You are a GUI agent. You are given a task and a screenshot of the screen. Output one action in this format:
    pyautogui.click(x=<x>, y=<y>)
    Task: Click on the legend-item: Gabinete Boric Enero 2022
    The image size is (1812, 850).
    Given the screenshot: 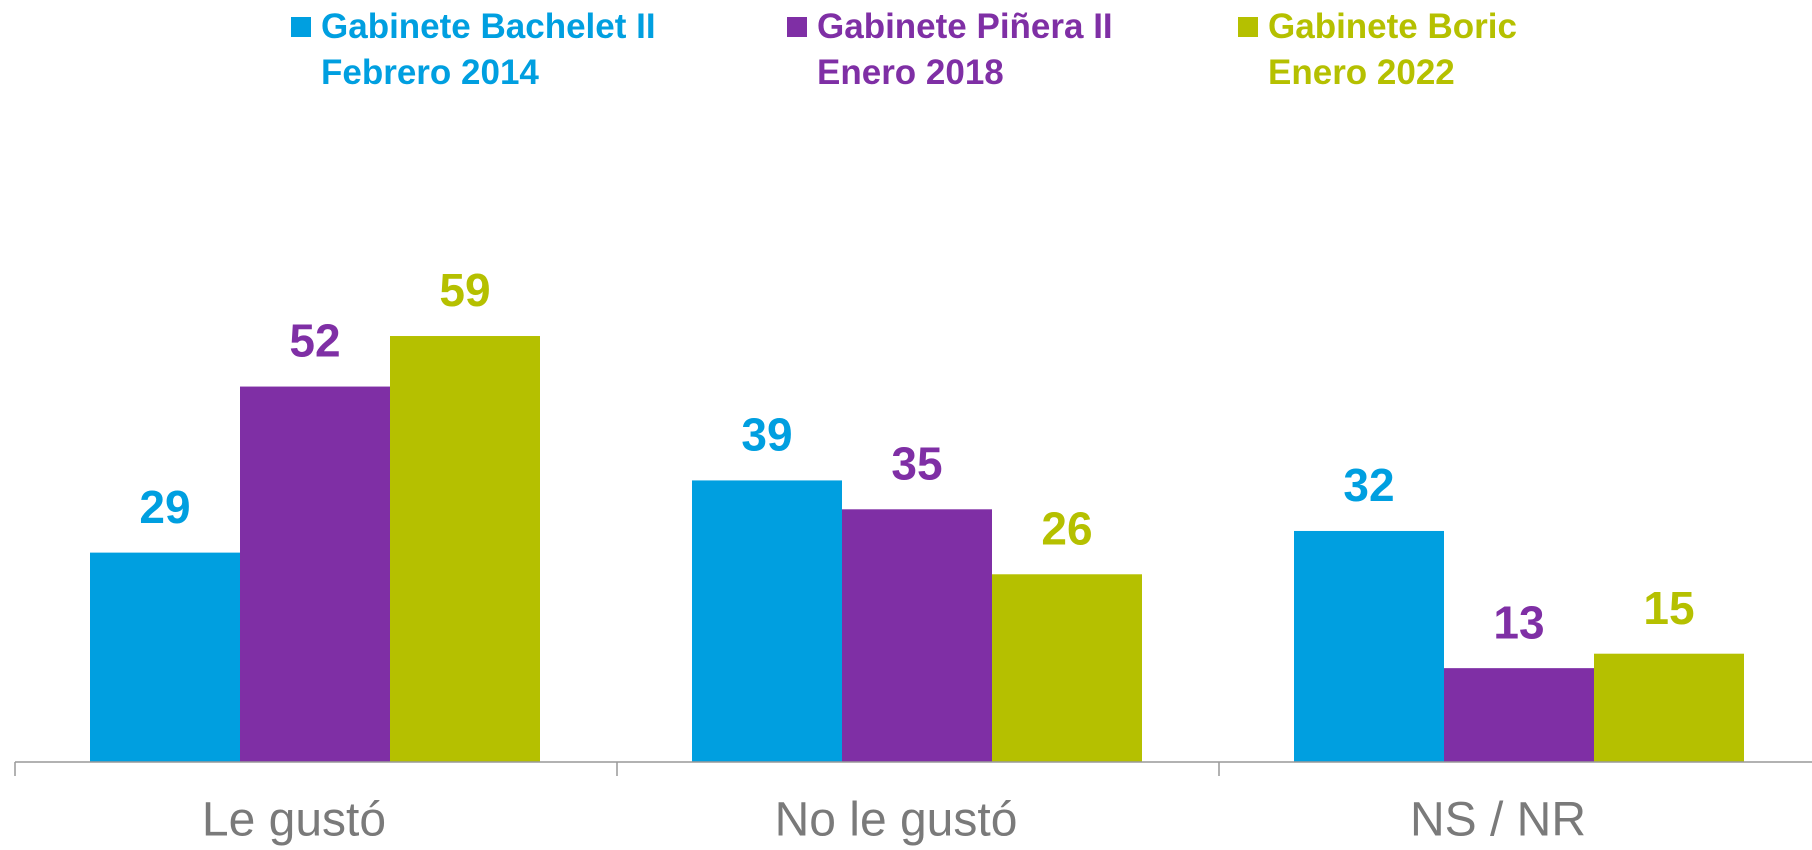 What is the action you would take?
    pyautogui.click(x=1377, y=50)
    